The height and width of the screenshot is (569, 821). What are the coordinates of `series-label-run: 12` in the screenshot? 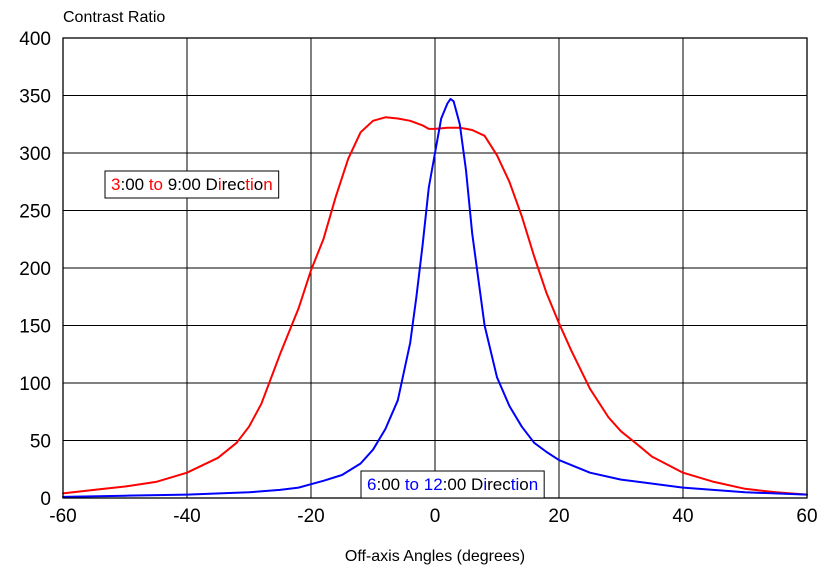 It's located at (433, 484).